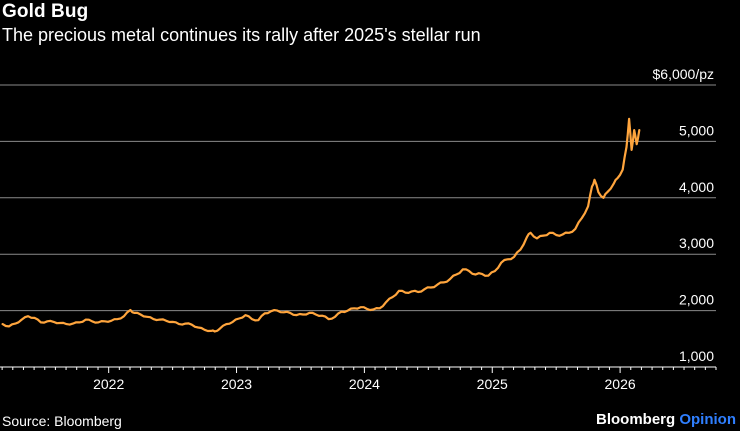  What do you see at coordinates (696, 356) in the screenshot?
I see `y-tick-label: 1,000` at bounding box center [696, 356].